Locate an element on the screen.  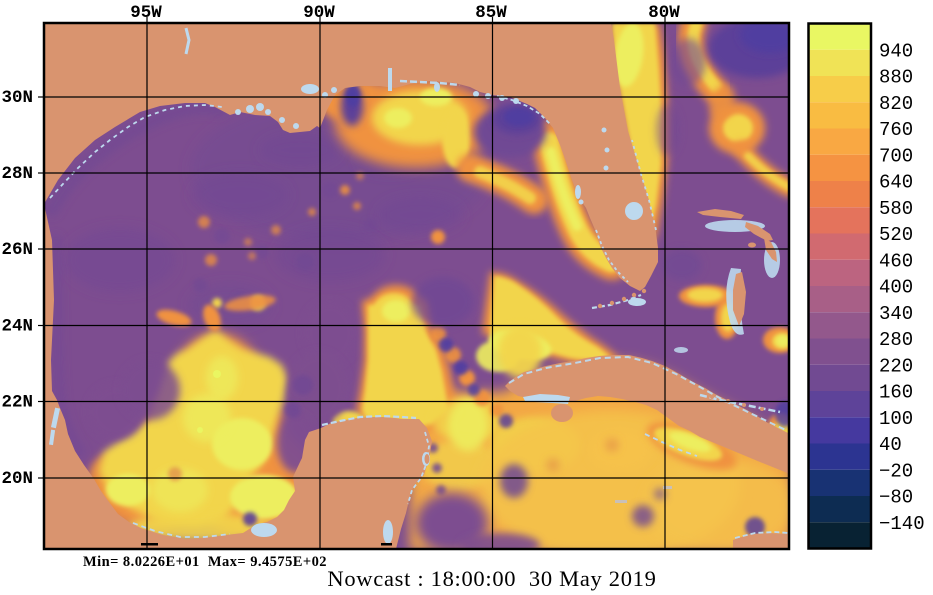
svg-text: 80W is located at coordinates (664, 13).